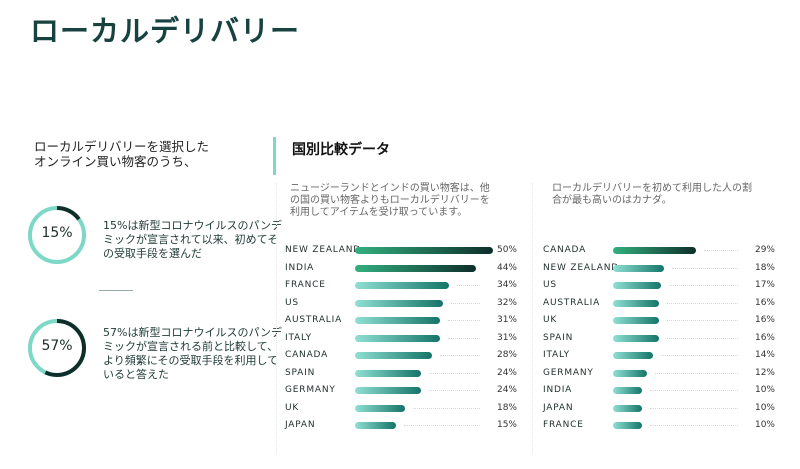 This screenshot has height=469, width=800. I want to click on chart-row: US 17%, so click(668, 286).